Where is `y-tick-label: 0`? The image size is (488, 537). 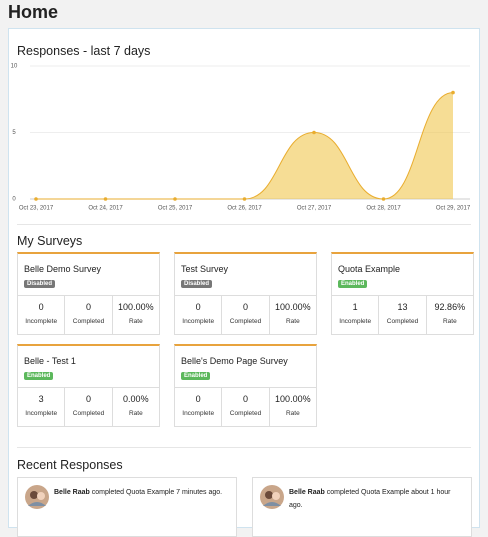
y-tick-label: 0 is located at coordinates (14, 200).